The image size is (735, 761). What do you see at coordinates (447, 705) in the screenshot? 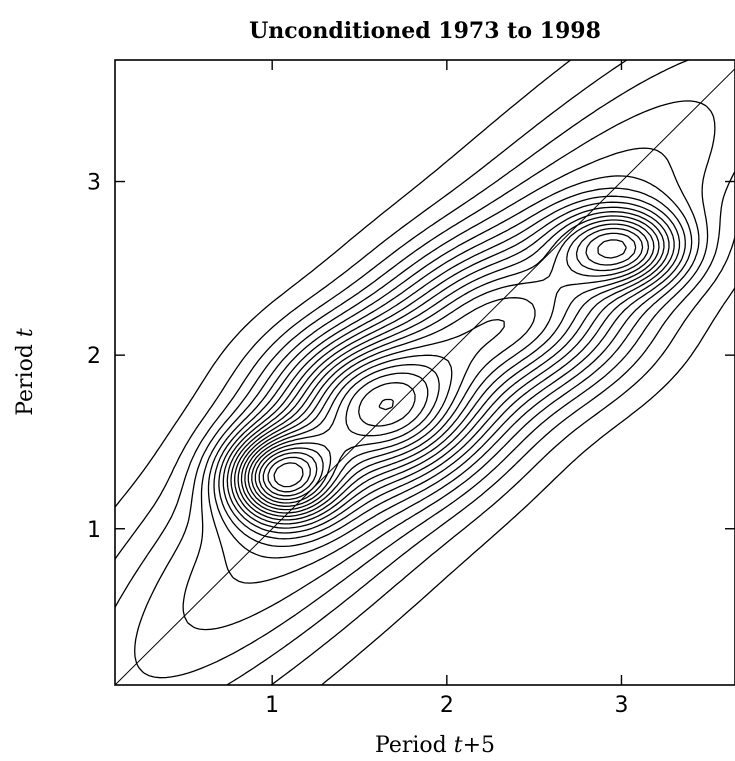
I see `x-tick-label: 2` at bounding box center [447, 705].